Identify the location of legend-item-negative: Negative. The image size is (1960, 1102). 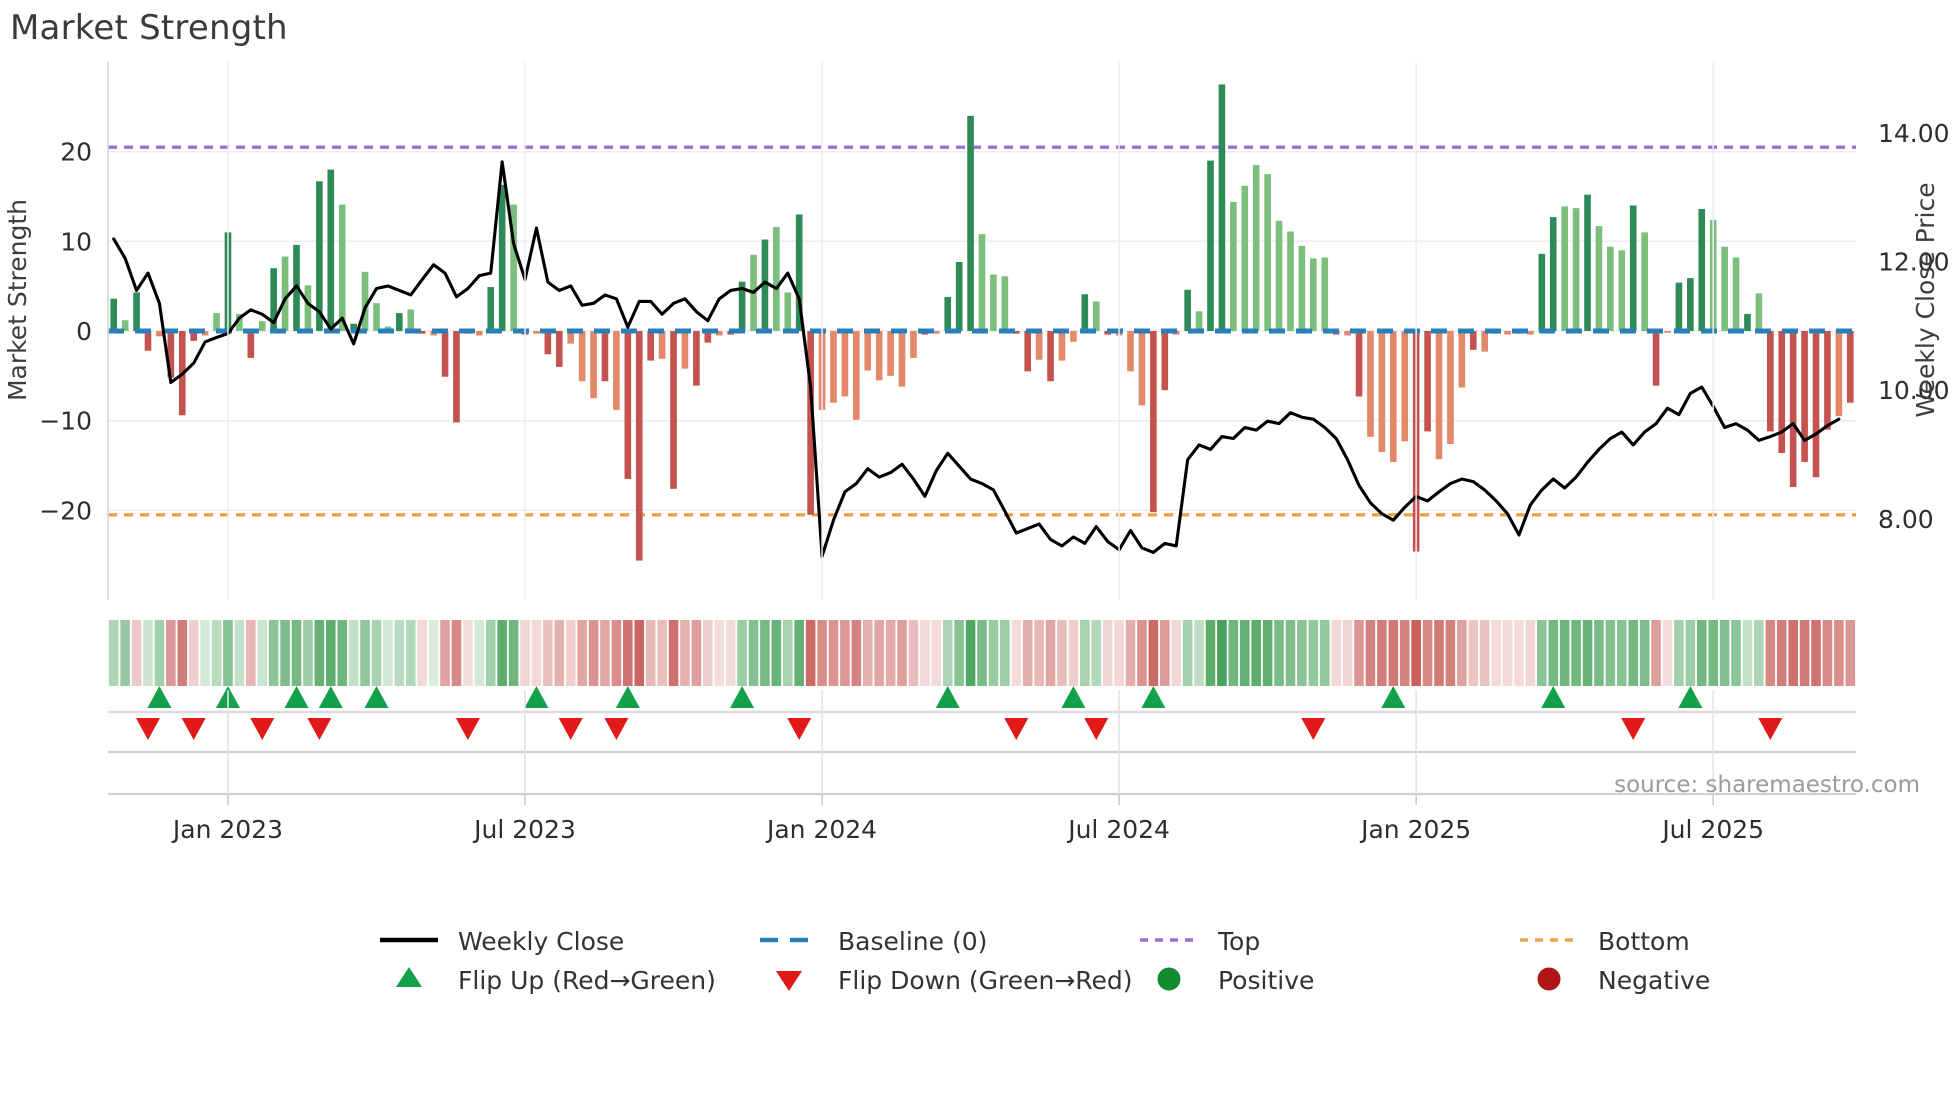
(1623, 980).